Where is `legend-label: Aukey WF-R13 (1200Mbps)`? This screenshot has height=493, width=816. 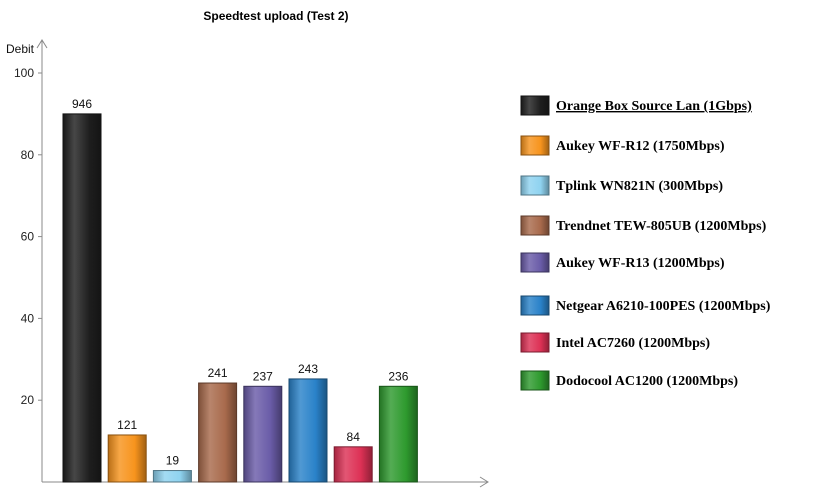 legend-label: Aukey WF-R13 (1200Mbps) is located at coordinates (640, 263).